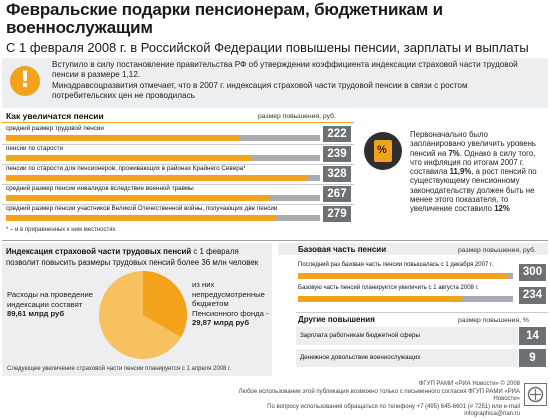  I want to click on top-note-panel, so click(275, 83).